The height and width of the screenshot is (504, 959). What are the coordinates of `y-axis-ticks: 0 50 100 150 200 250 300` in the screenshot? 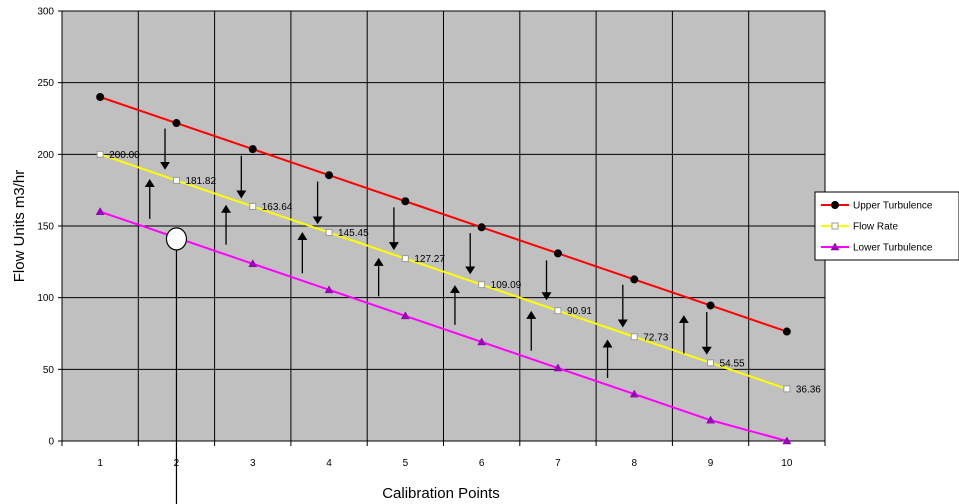 It's located at (49, 227).